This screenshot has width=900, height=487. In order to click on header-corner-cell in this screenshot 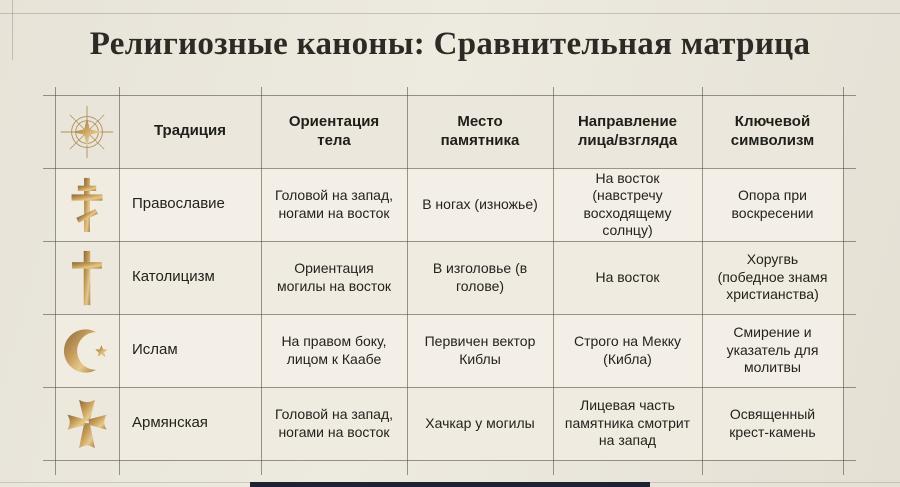, I will do `click(87, 131)`.